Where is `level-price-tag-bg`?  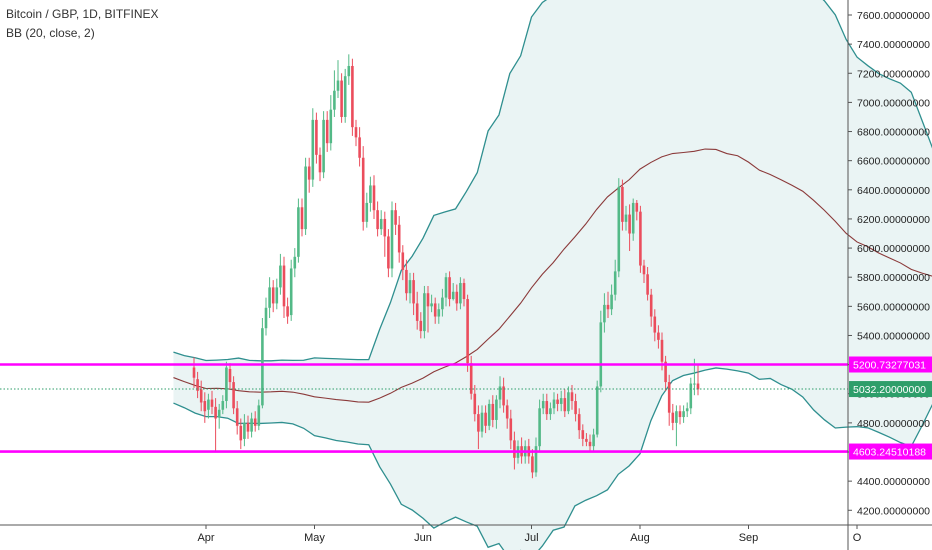
level-price-tag-bg is located at coordinates (890, 451).